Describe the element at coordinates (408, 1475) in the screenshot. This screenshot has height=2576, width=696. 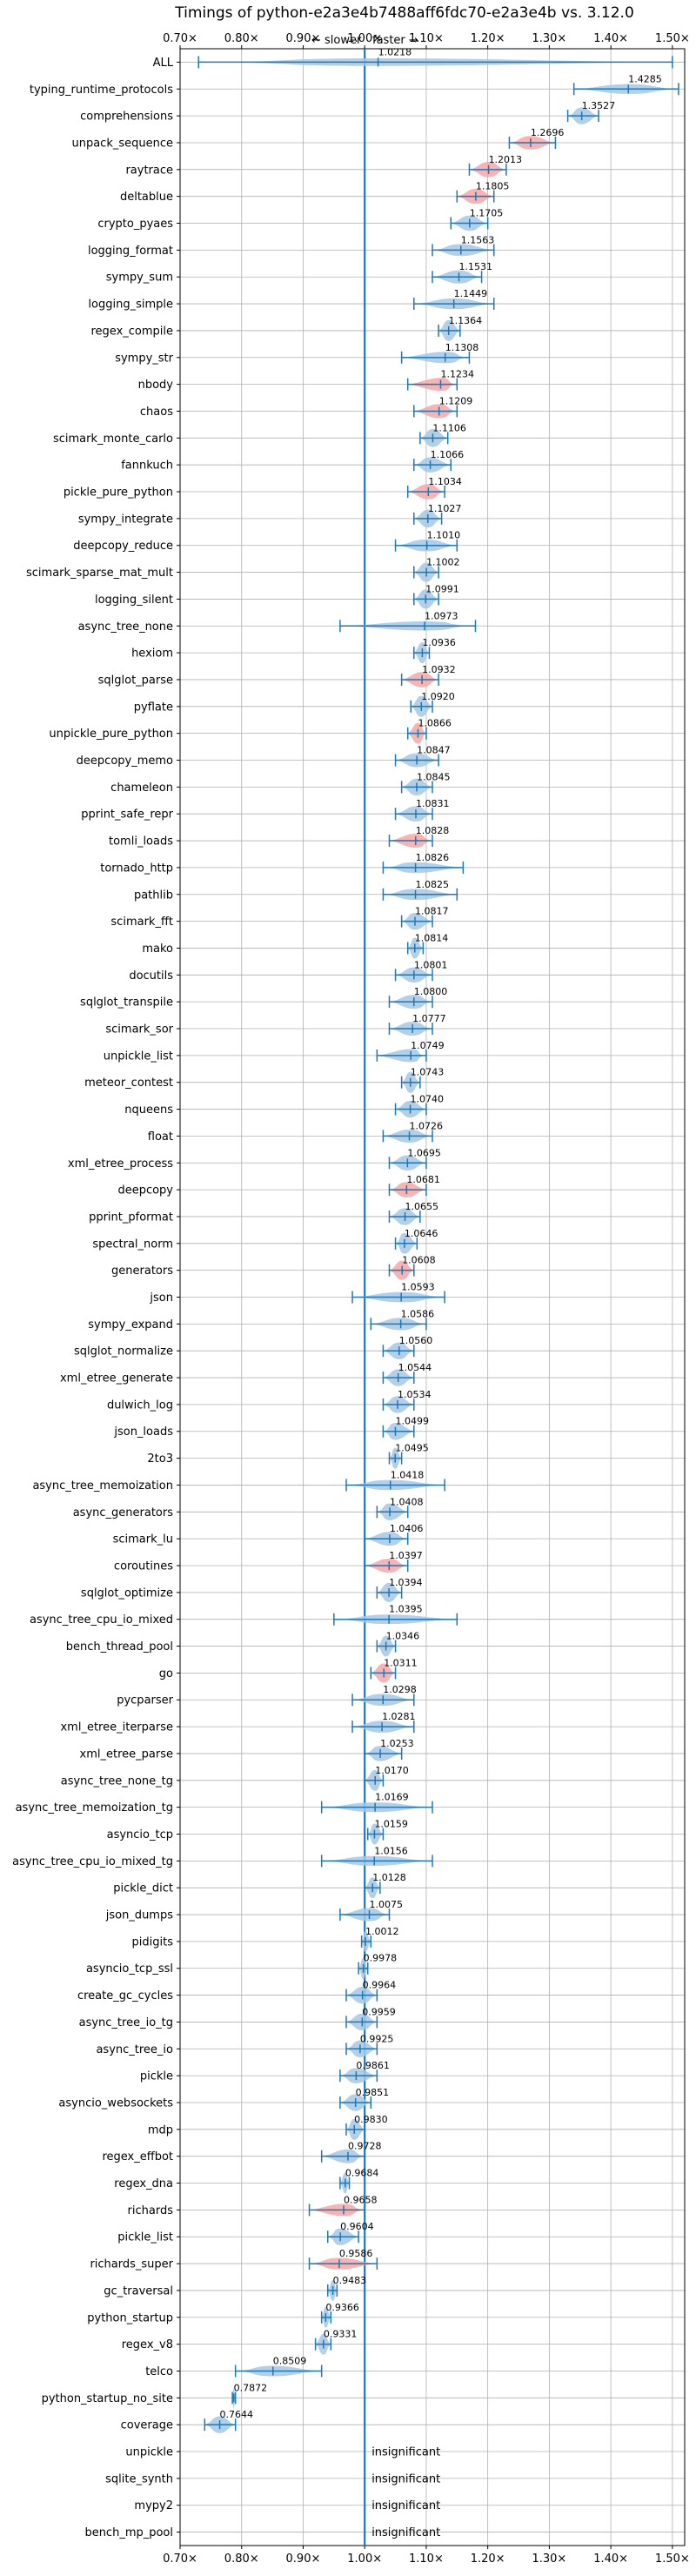
I see `data-label: 1.0418` at that location.